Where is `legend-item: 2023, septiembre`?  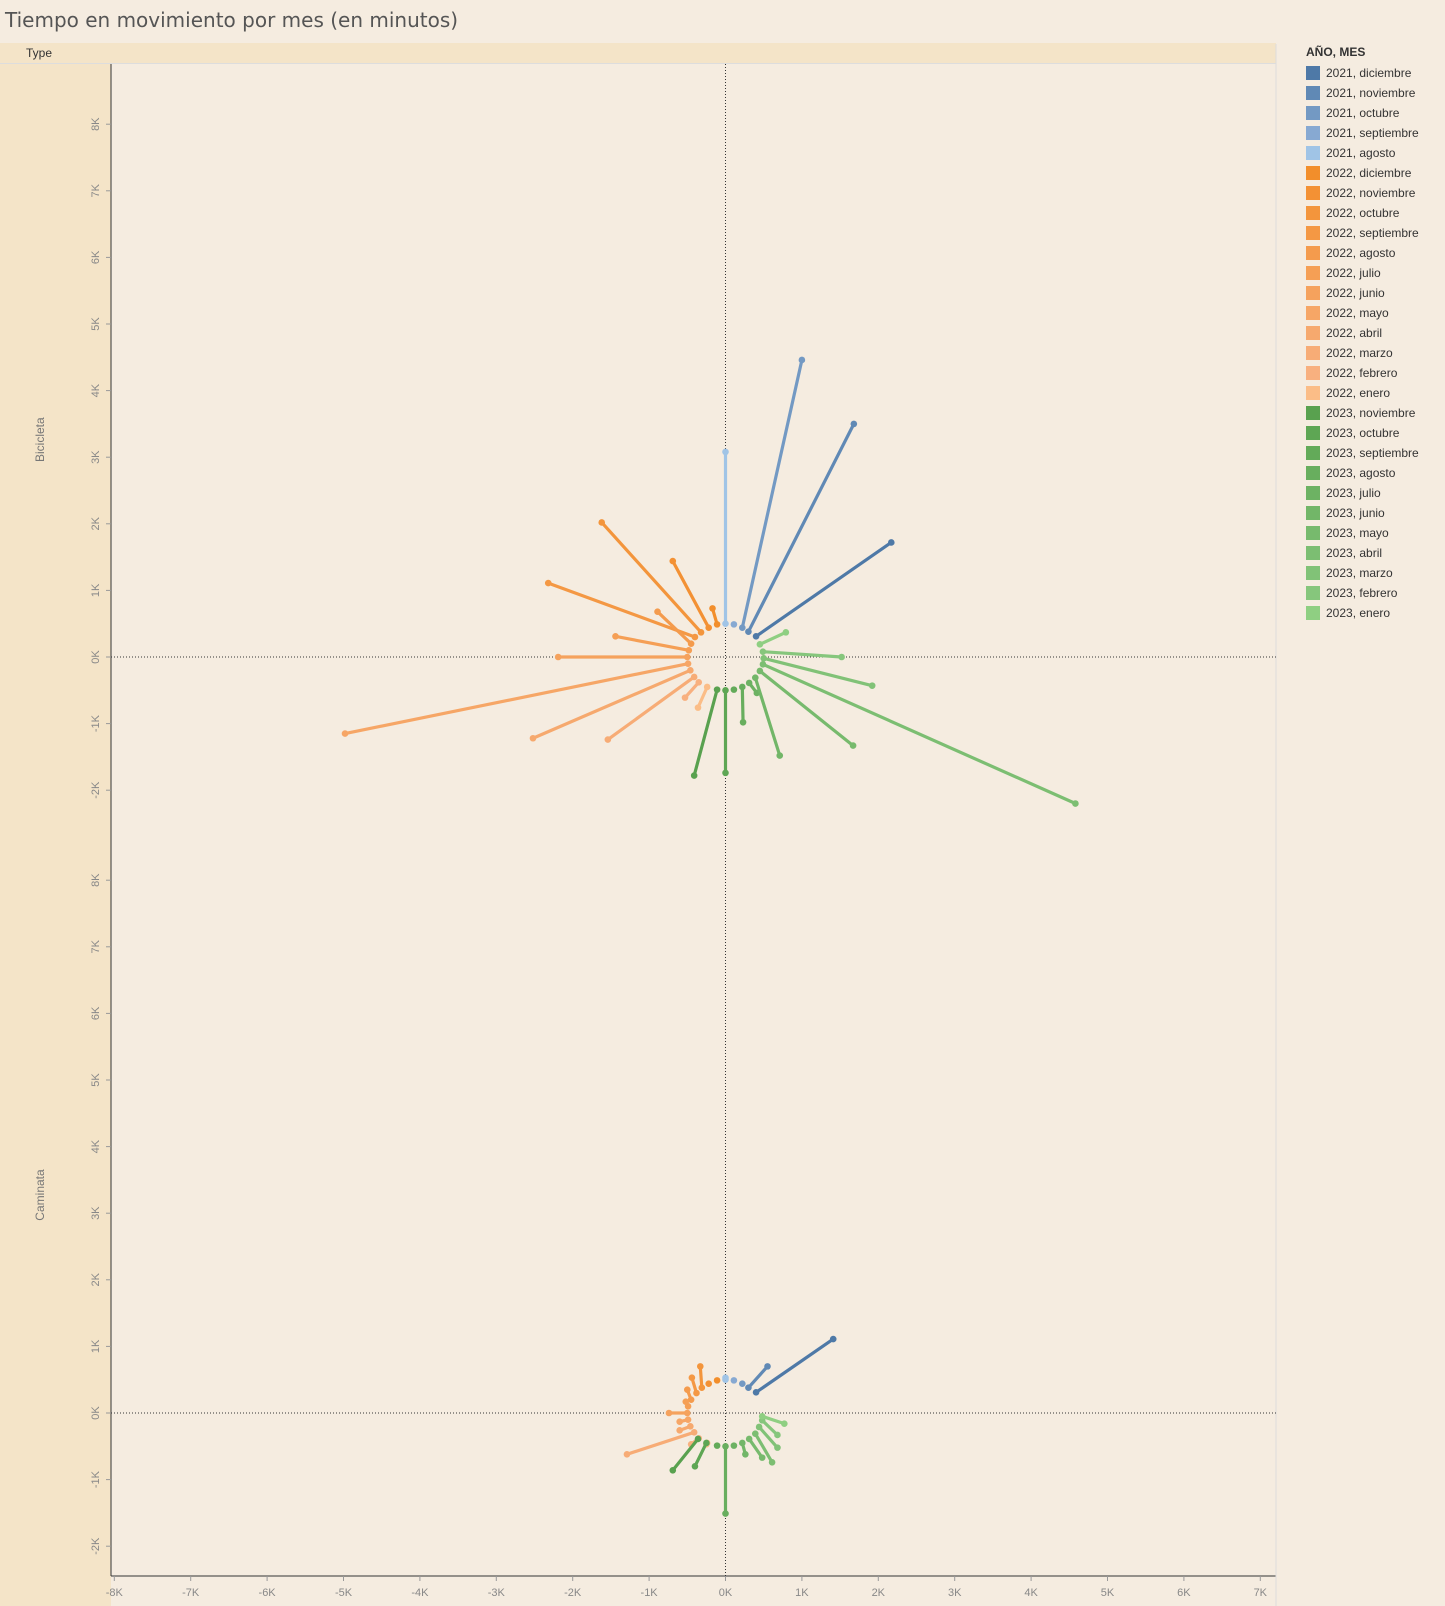
legend-item: 2023, septiembre is located at coordinates (1375, 453).